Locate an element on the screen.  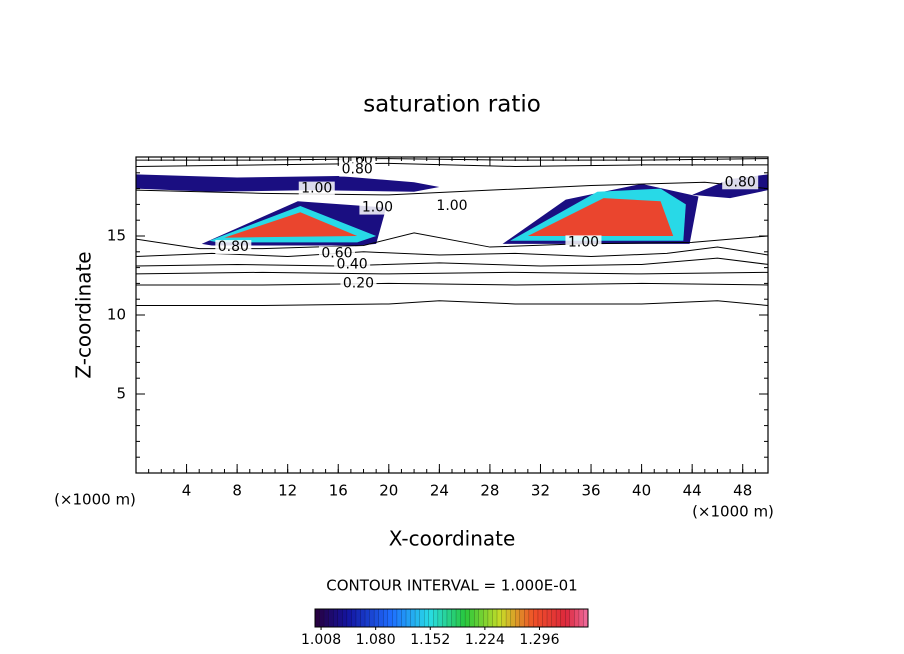
x-tick-label: 16 is located at coordinates (338, 491).